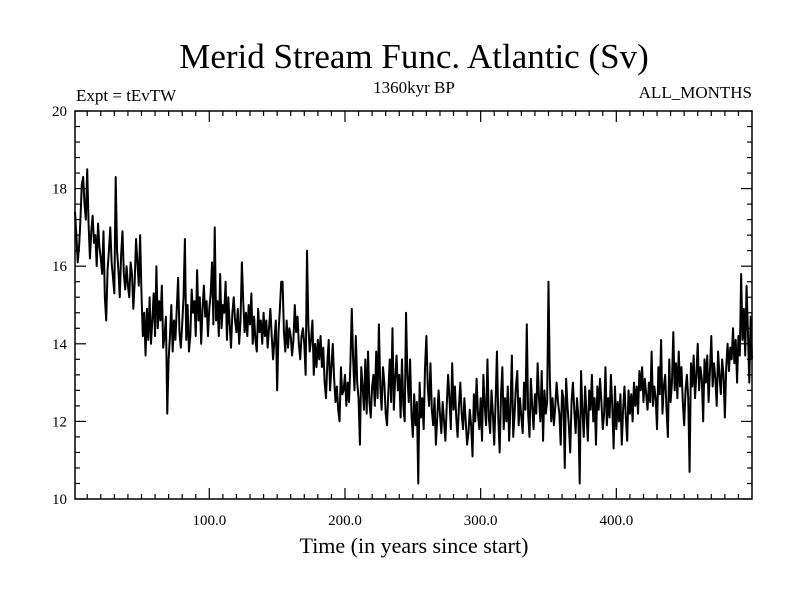 This screenshot has height=600, width=800. What do you see at coordinates (59, 500) in the screenshot?
I see `y-tick-label: 10` at bounding box center [59, 500].